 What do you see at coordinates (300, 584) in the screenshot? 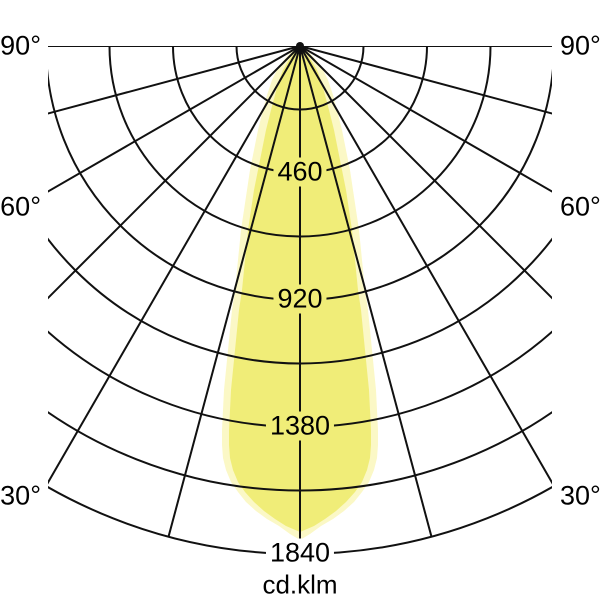
I see `unit-label: cd.klm` at bounding box center [300, 584].